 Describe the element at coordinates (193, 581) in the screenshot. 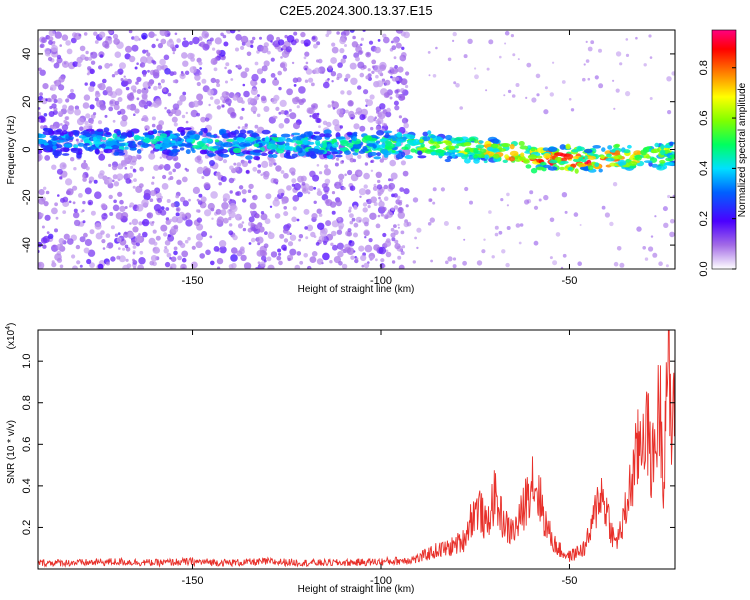

I see `snr-x-tick-label: -150` at that location.